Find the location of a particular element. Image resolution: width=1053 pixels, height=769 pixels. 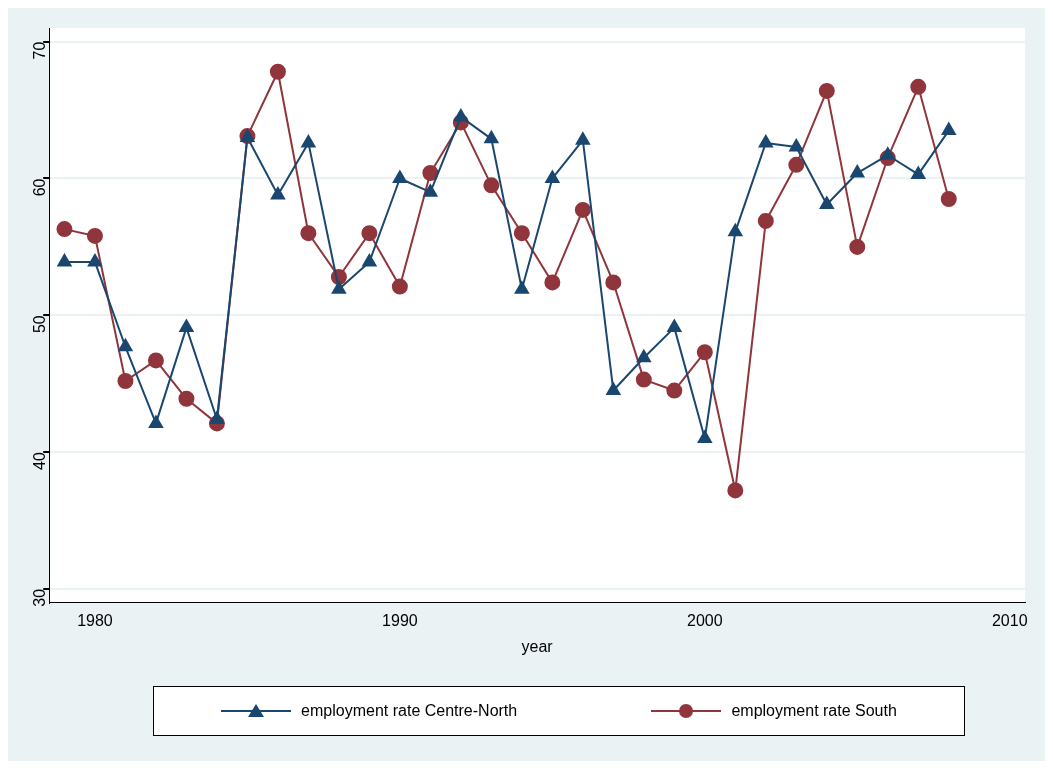

legend-label: employment rate South is located at coordinates (814, 711).